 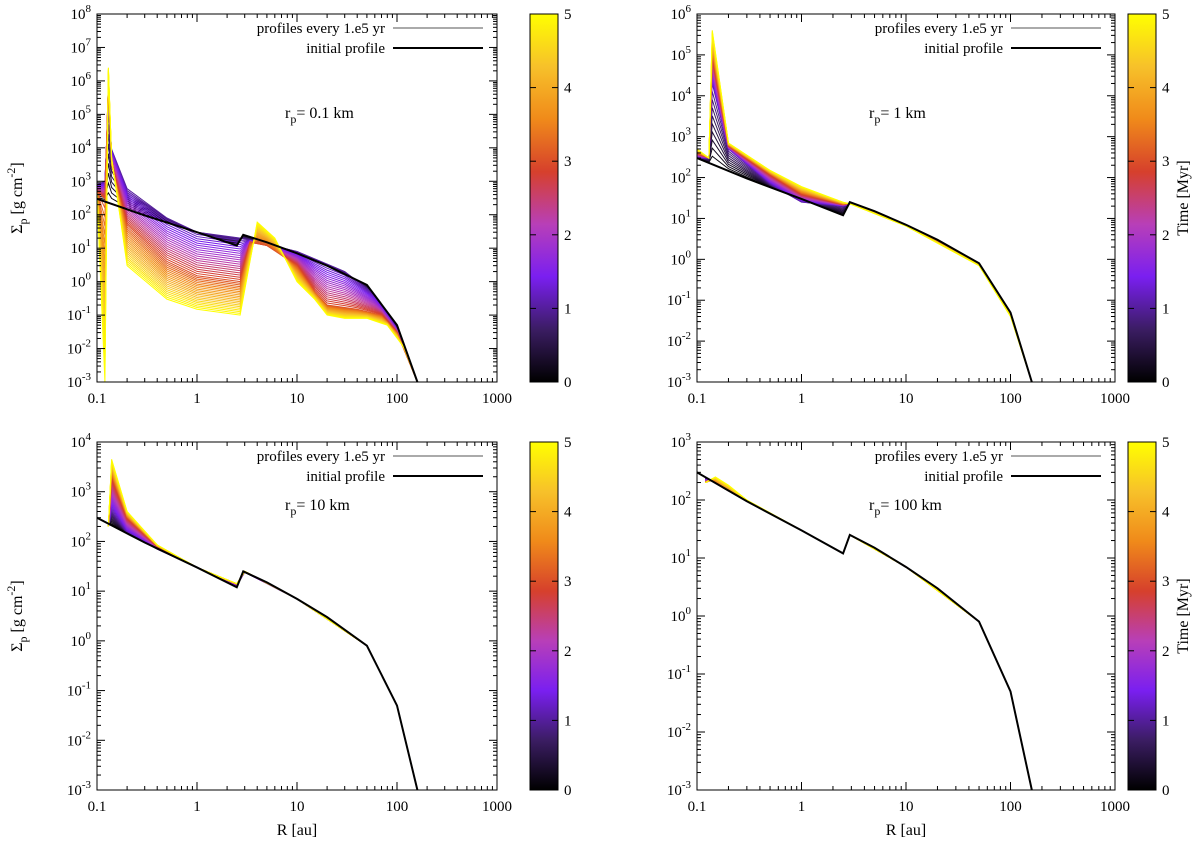 I want to click on colorbar-tick-label: 0, so click(x=568, y=383).